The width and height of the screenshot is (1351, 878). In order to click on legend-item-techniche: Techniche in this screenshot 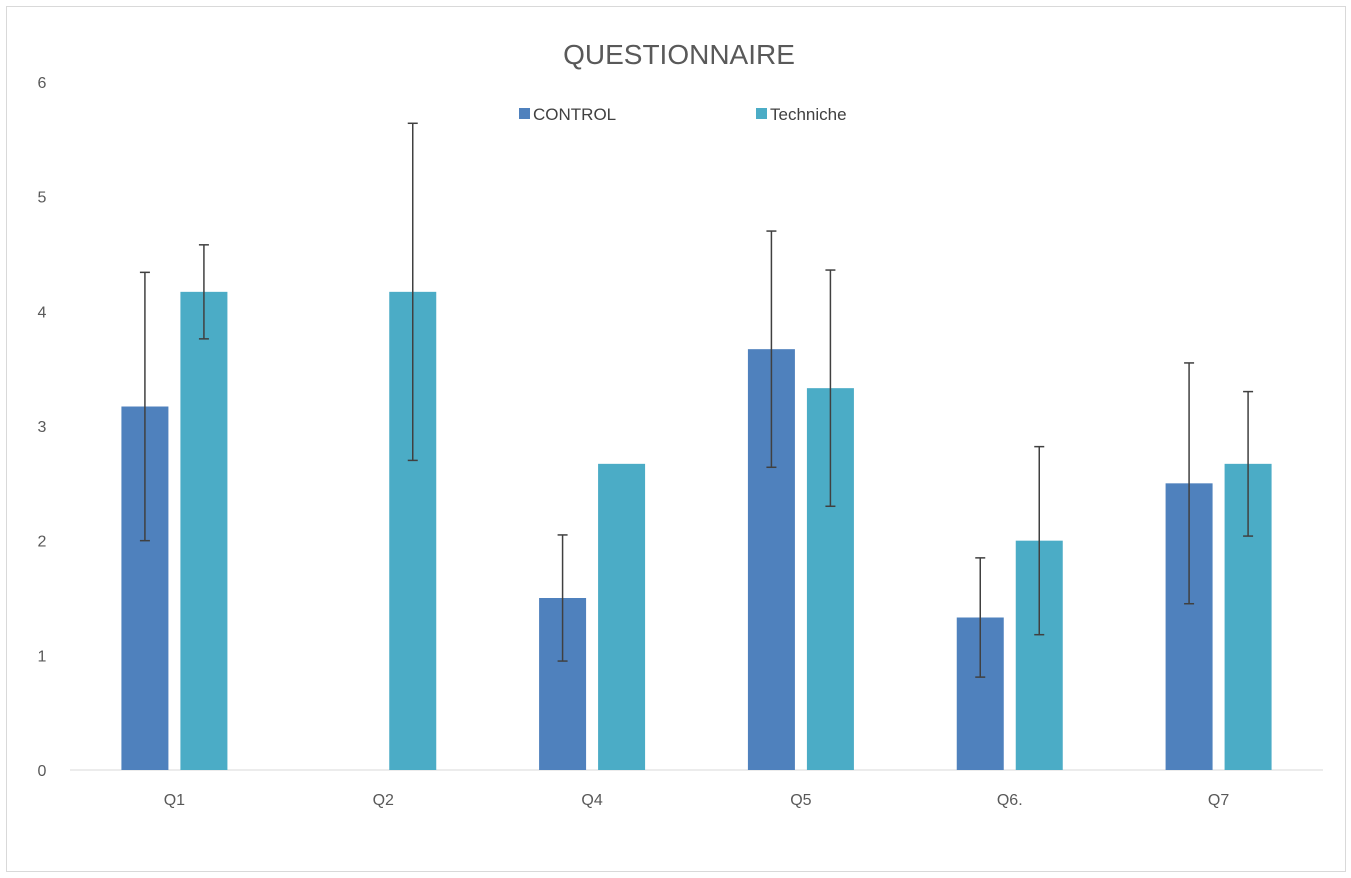, I will do `click(801, 114)`.